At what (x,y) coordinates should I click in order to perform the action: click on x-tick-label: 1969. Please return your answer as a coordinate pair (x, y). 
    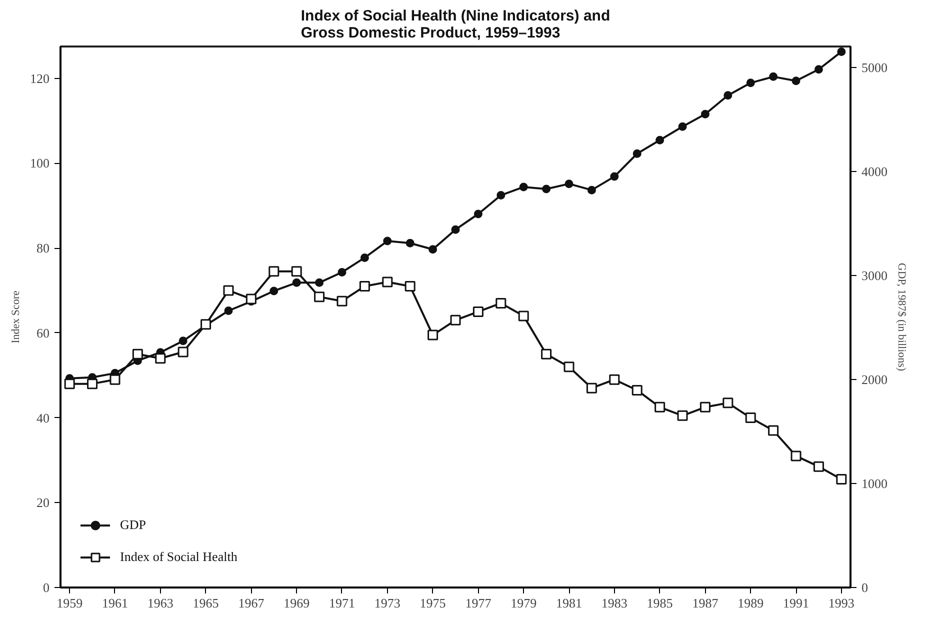
    Looking at the image, I should click on (297, 603).